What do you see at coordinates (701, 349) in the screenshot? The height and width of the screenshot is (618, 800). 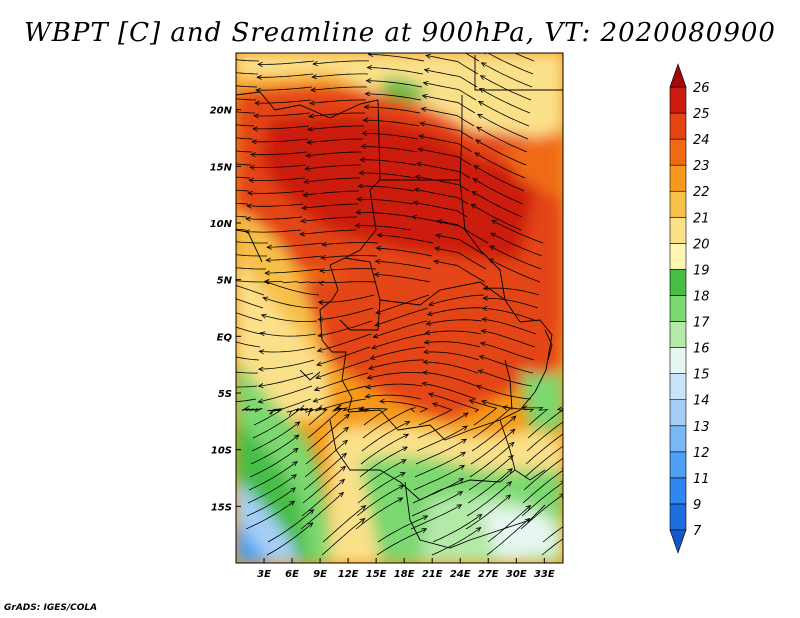 I see `colorbar-level-label: 16` at bounding box center [701, 349].